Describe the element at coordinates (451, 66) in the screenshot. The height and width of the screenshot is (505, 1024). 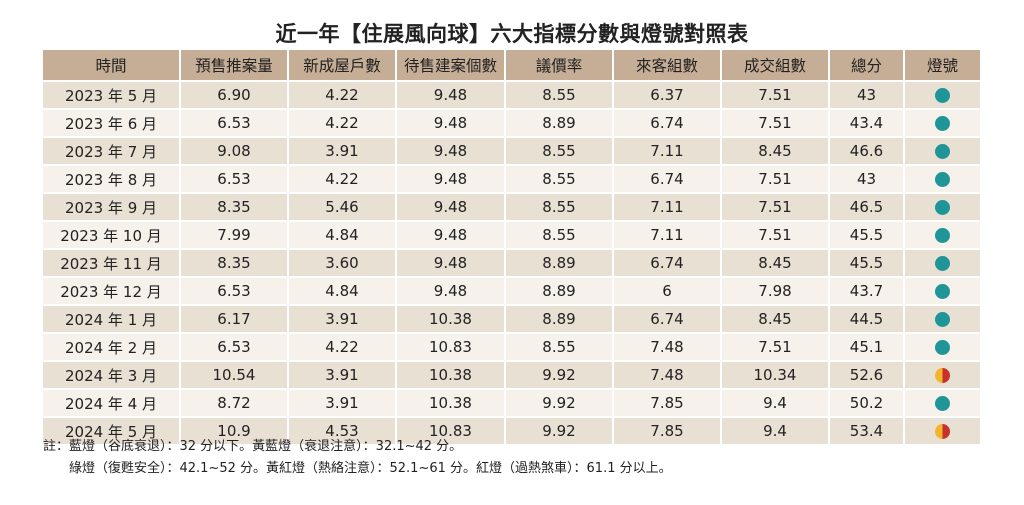
I see `column-header: 待售建案個數` at that location.